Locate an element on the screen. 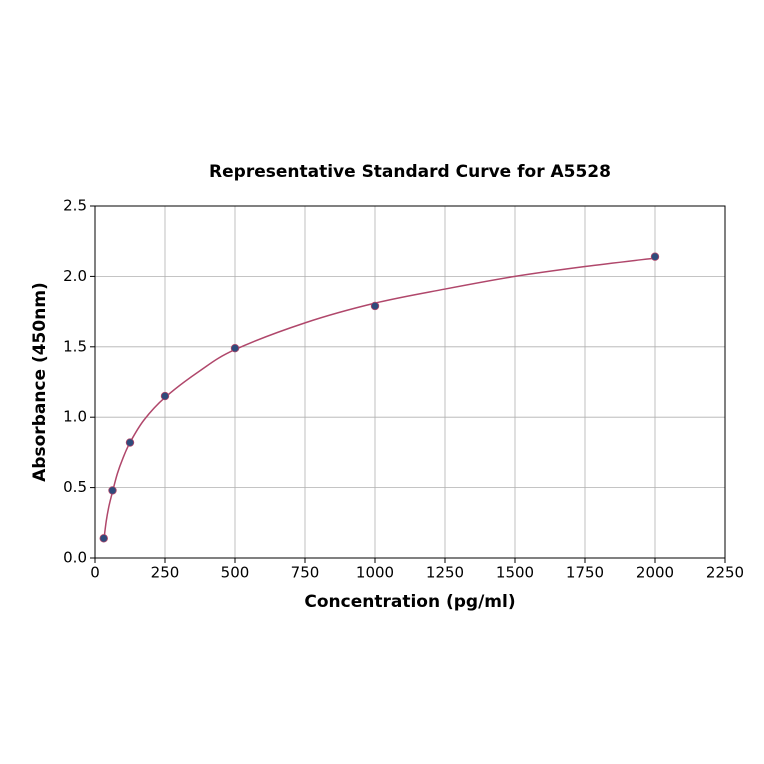 The width and height of the screenshot is (764, 764). y-tick-label: 2.0 is located at coordinates (75, 276).